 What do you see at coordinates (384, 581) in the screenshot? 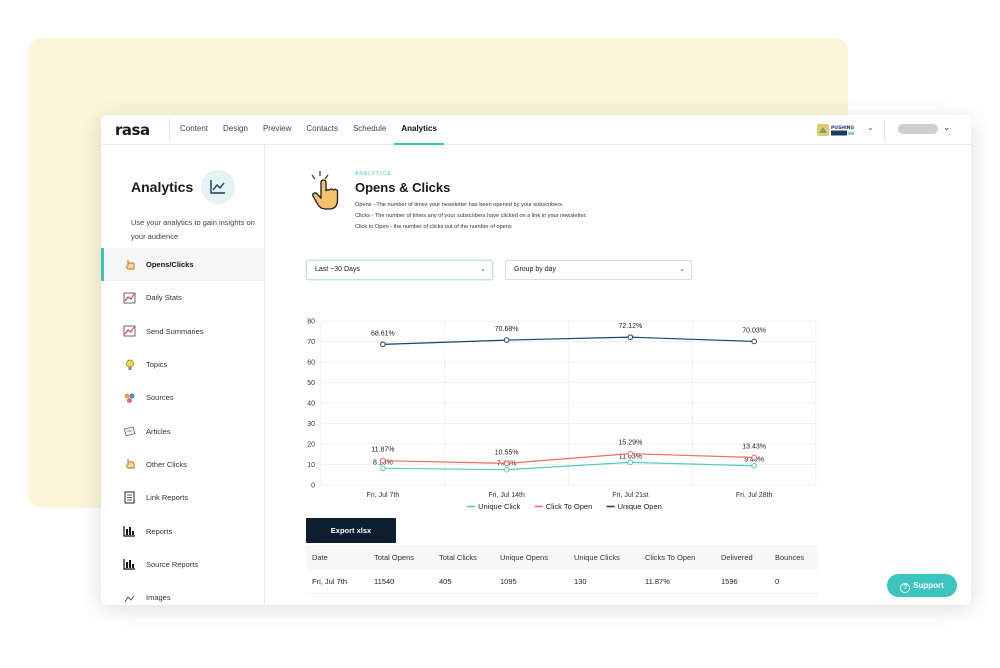
I see `table-cell: 11540` at bounding box center [384, 581].